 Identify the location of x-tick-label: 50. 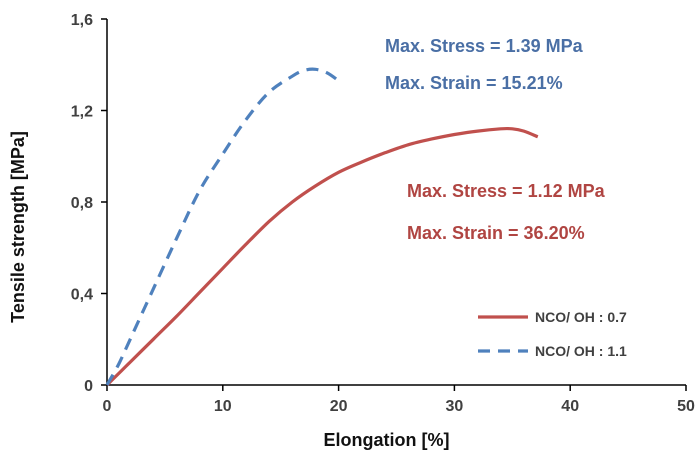
(686, 406).